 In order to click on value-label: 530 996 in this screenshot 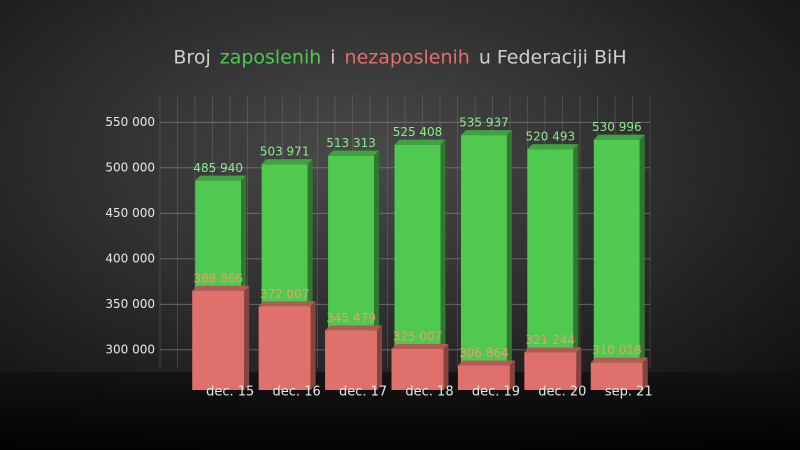, I will do `click(617, 127)`.